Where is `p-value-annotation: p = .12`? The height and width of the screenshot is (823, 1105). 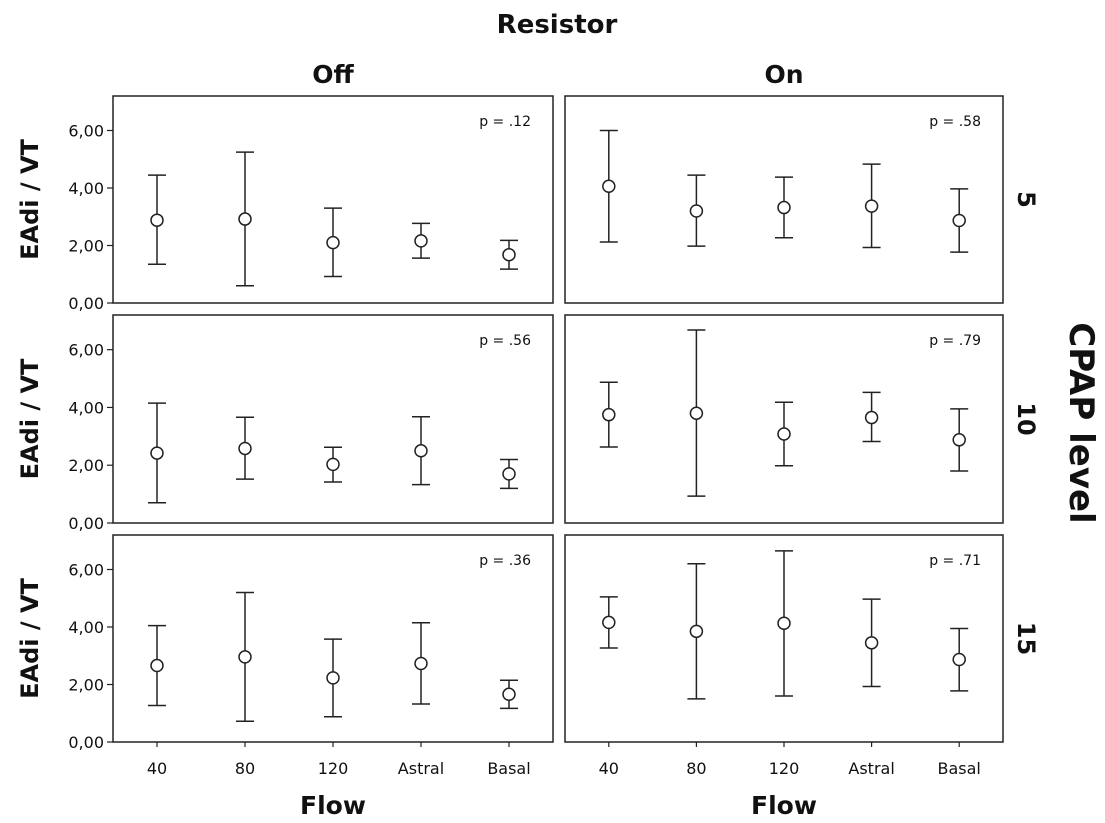
p-value-annotation: p = .12 is located at coordinates (505, 122).